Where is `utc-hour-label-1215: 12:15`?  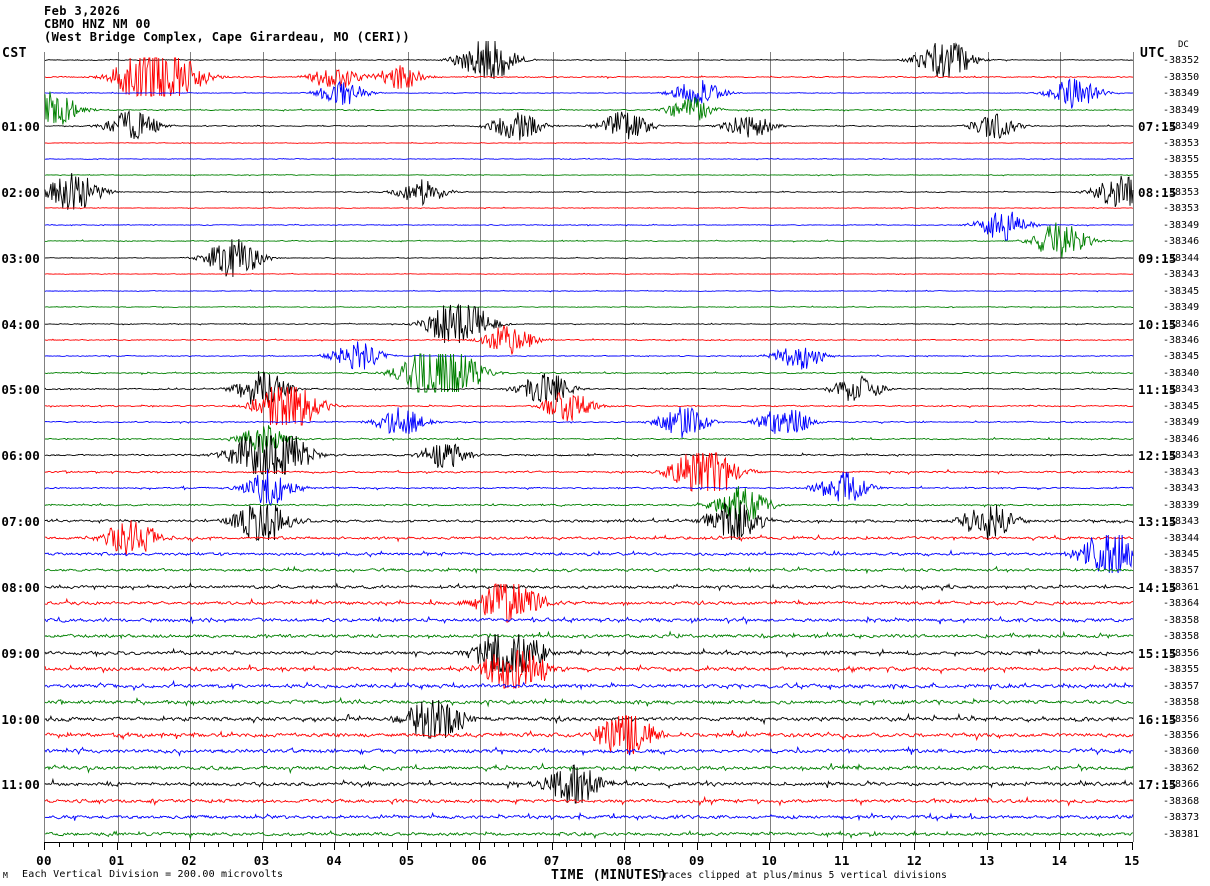
utc-hour-label-1215: 12:15 is located at coordinates (1157, 456).